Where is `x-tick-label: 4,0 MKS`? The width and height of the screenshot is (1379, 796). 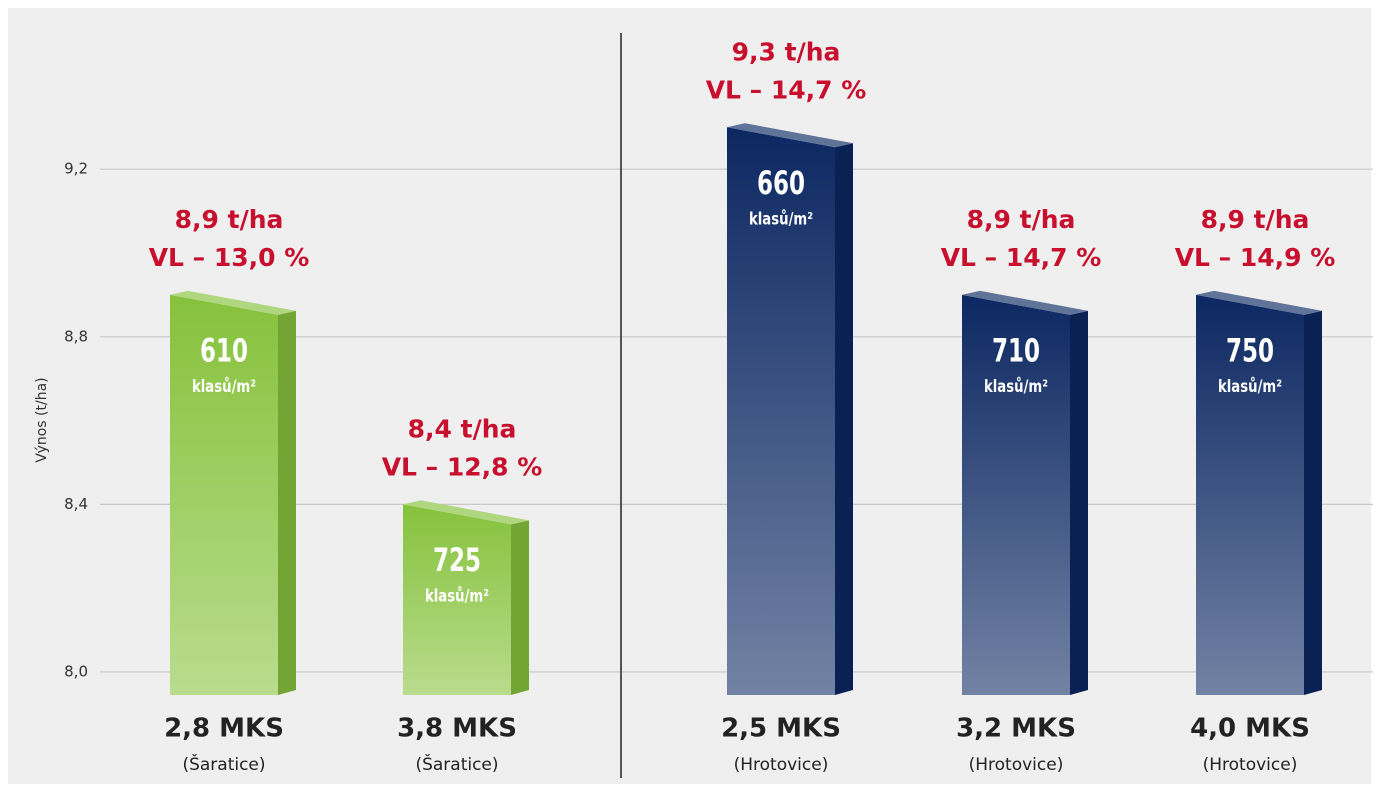 x-tick-label: 4,0 MKS is located at coordinates (1250, 729).